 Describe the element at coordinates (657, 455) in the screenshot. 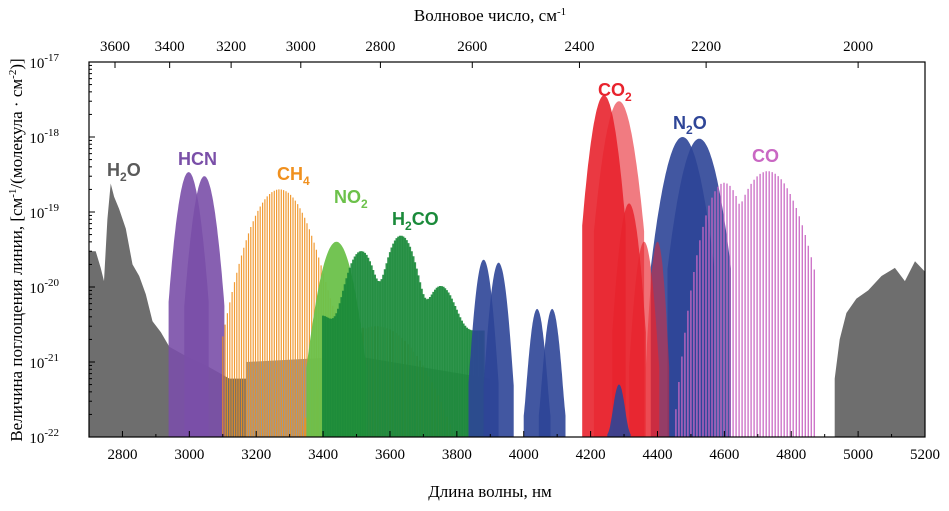

I see `x-tick-label: 4400` at that location.